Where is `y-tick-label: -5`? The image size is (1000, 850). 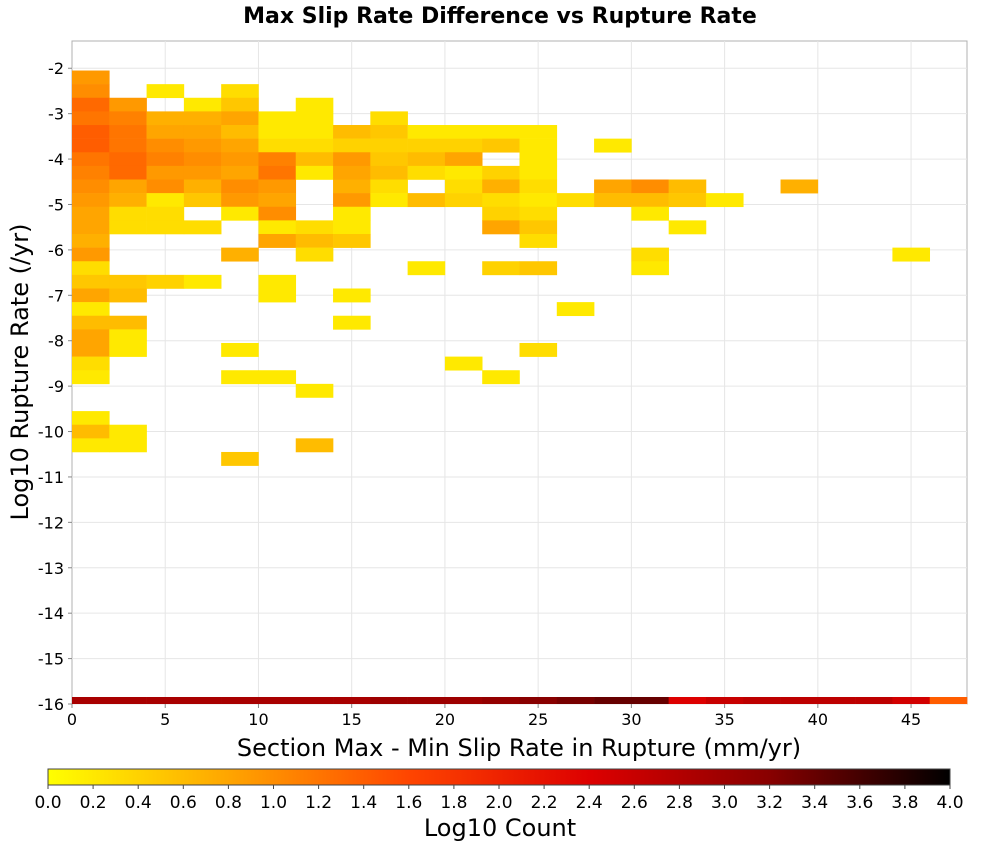
y-tick-label: -5 is located at coordinates (56, 204).